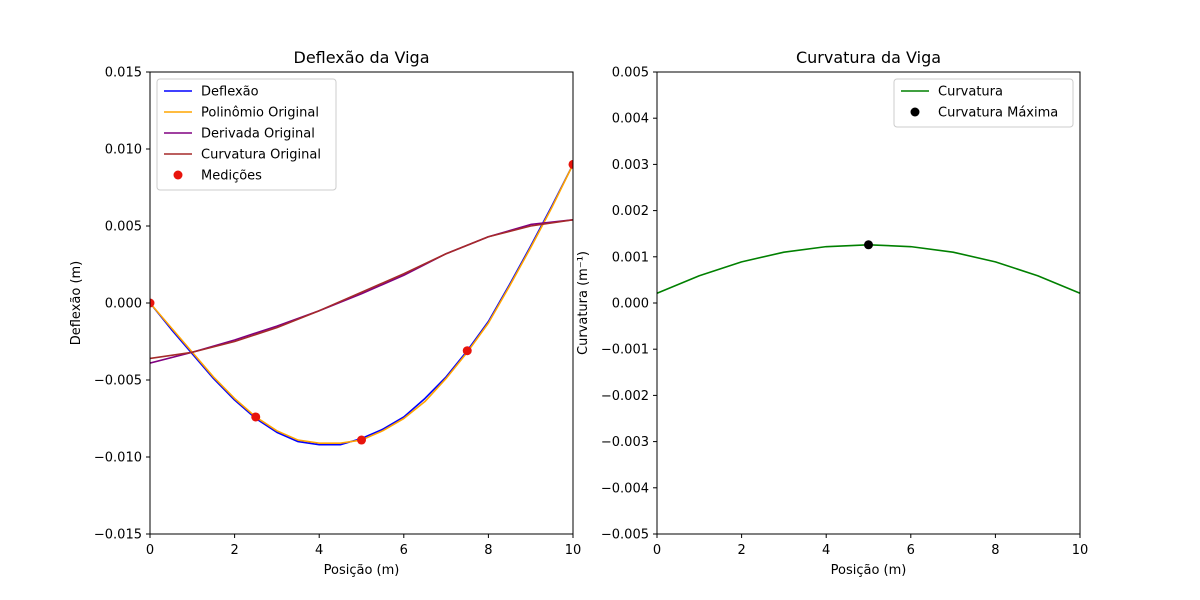 The width and height of the screenshot is (1200, 600). What do you see at coordinates (76, 303) in the screenshot?
I see `y-axis-label: Deflexão (m)` at bounding box center [76, 303].